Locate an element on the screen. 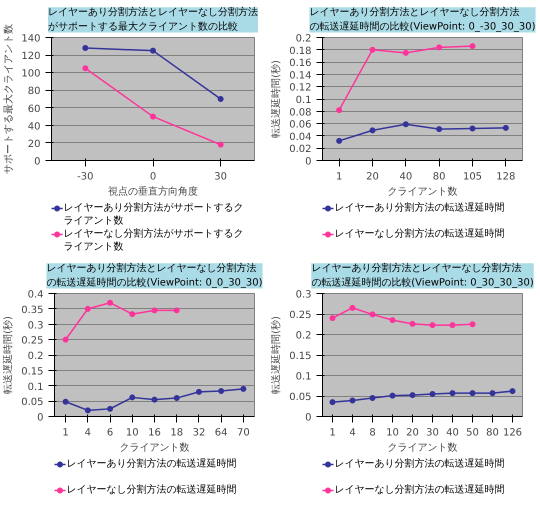 The width and height of the screenshot is (540, 513). x-tick-label: 128 is located at coordinates (506, 177).